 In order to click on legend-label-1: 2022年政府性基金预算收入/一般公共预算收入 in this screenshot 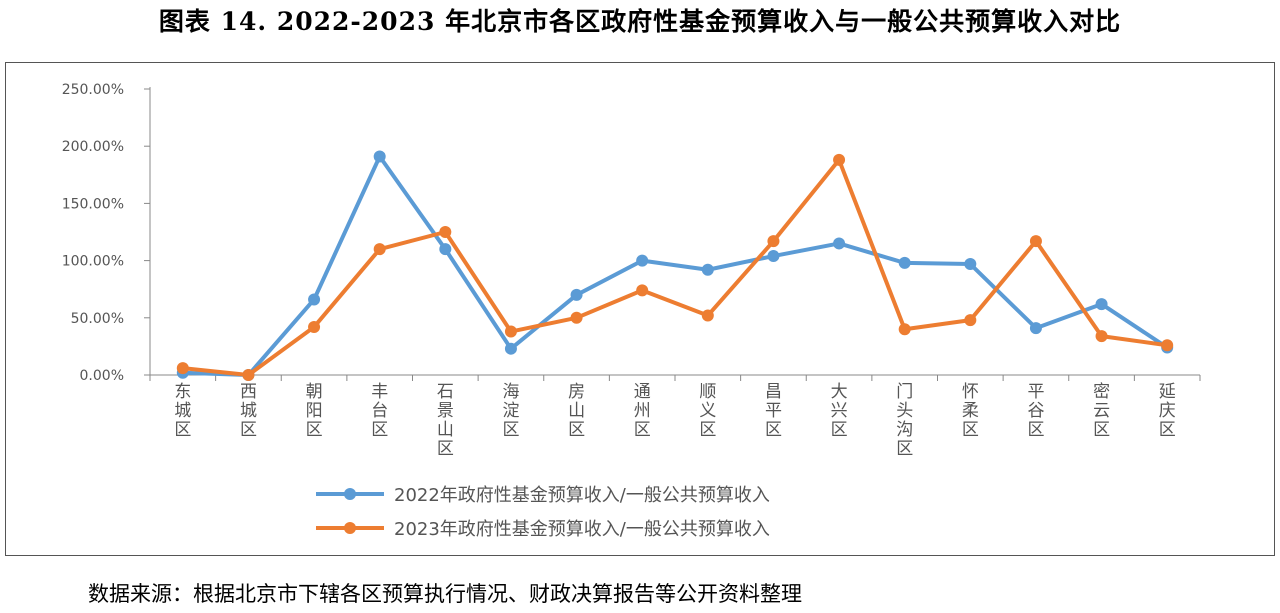, I will do `click(582, 495)`.